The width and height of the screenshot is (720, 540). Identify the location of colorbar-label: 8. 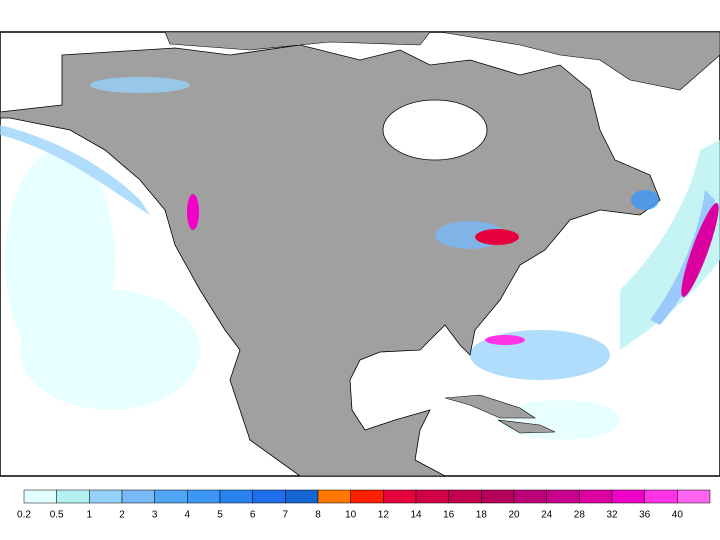
(318, 515).